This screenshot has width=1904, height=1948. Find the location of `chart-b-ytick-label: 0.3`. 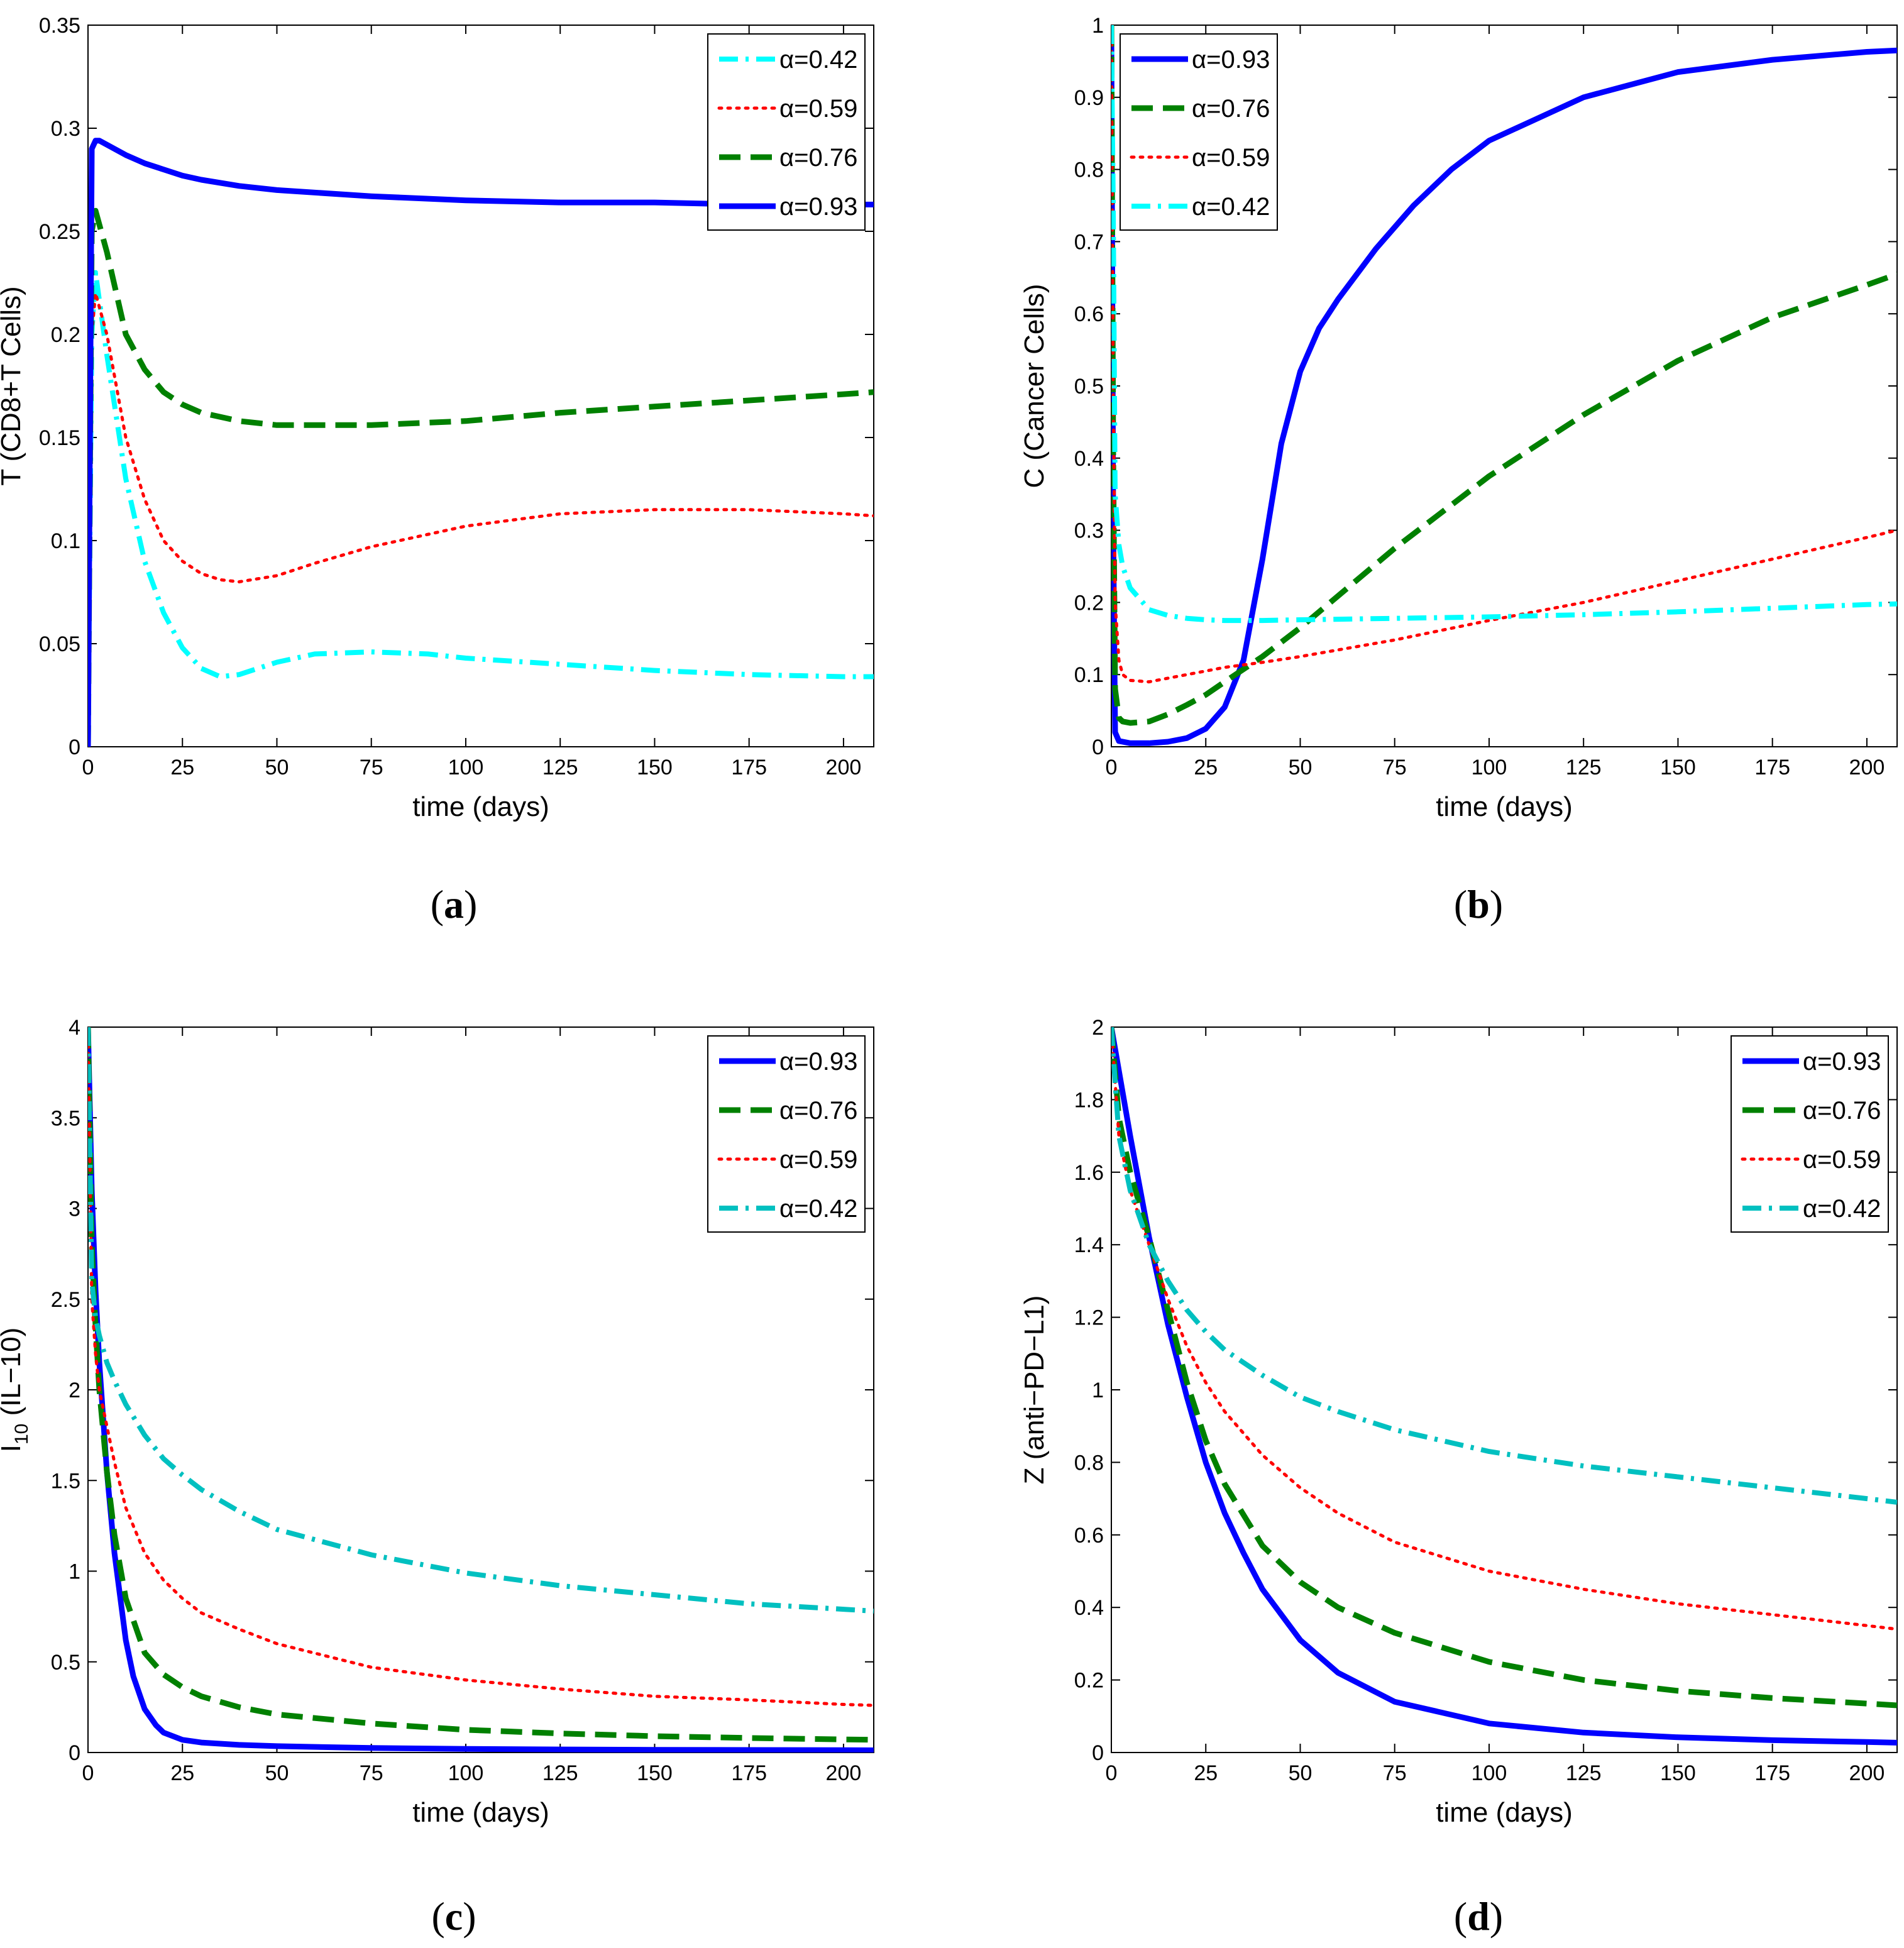

chart-b-ytick-label: 0.3 is located at coordinates (1089, 531).